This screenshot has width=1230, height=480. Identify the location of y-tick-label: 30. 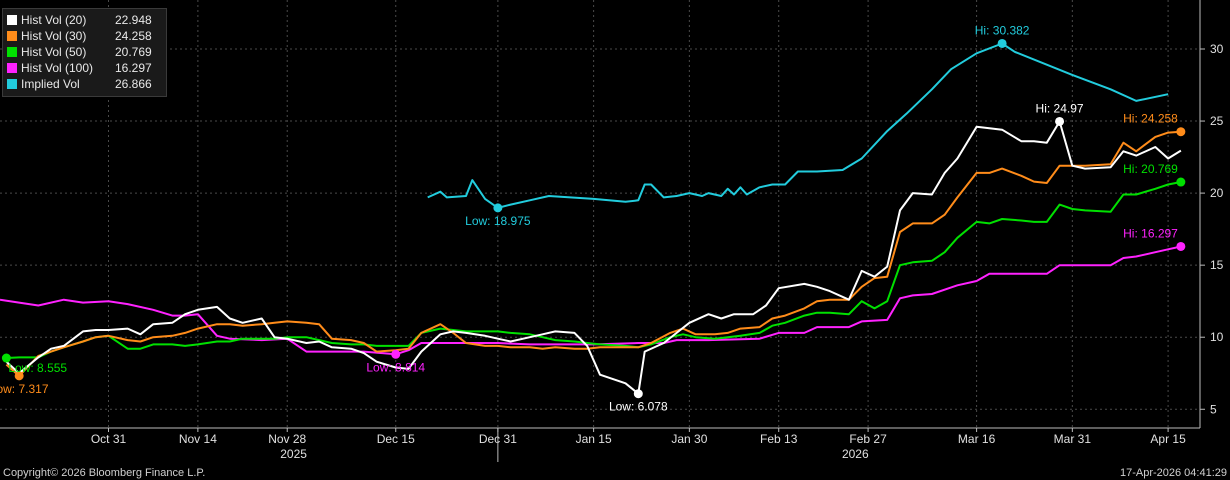
(1217, 49).